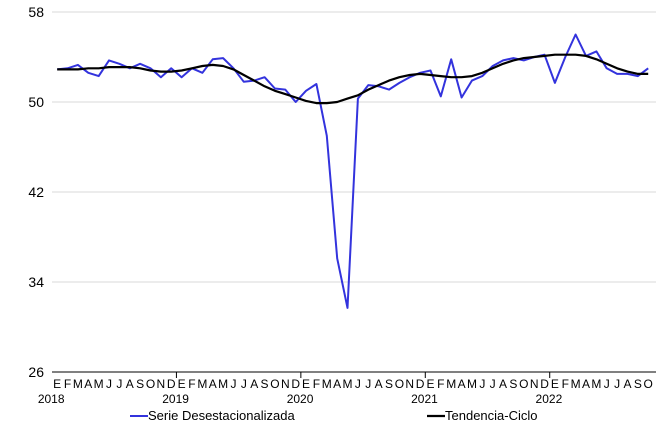 The width and height of the screenshot is (661, 431). I want to click on x-tick-label-year: 2022, so click(549, 399).